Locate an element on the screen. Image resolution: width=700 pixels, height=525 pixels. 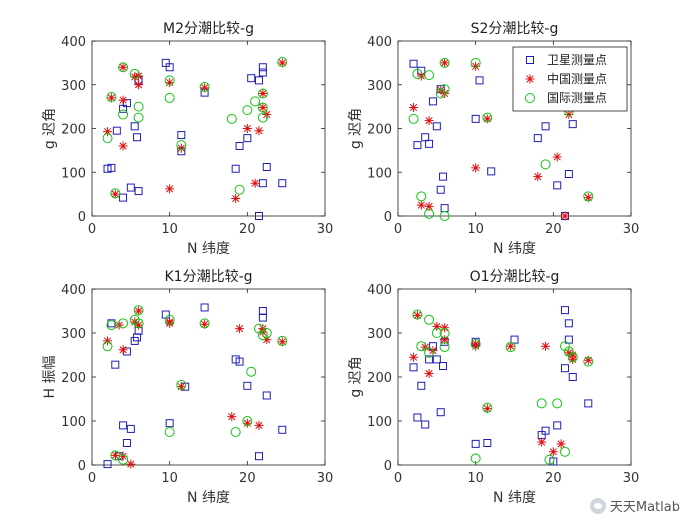
y-tick-label: 100 is located at coordinates (73, 422).